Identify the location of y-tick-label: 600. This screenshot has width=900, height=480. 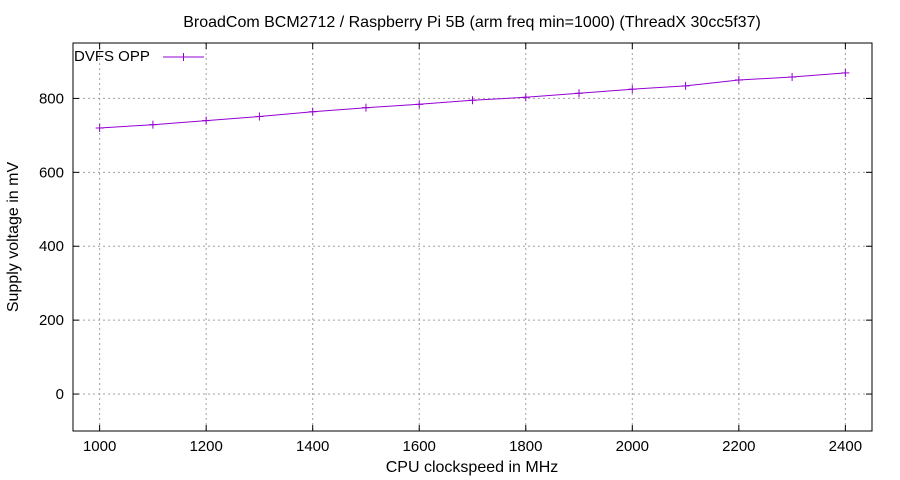
(51, 172).